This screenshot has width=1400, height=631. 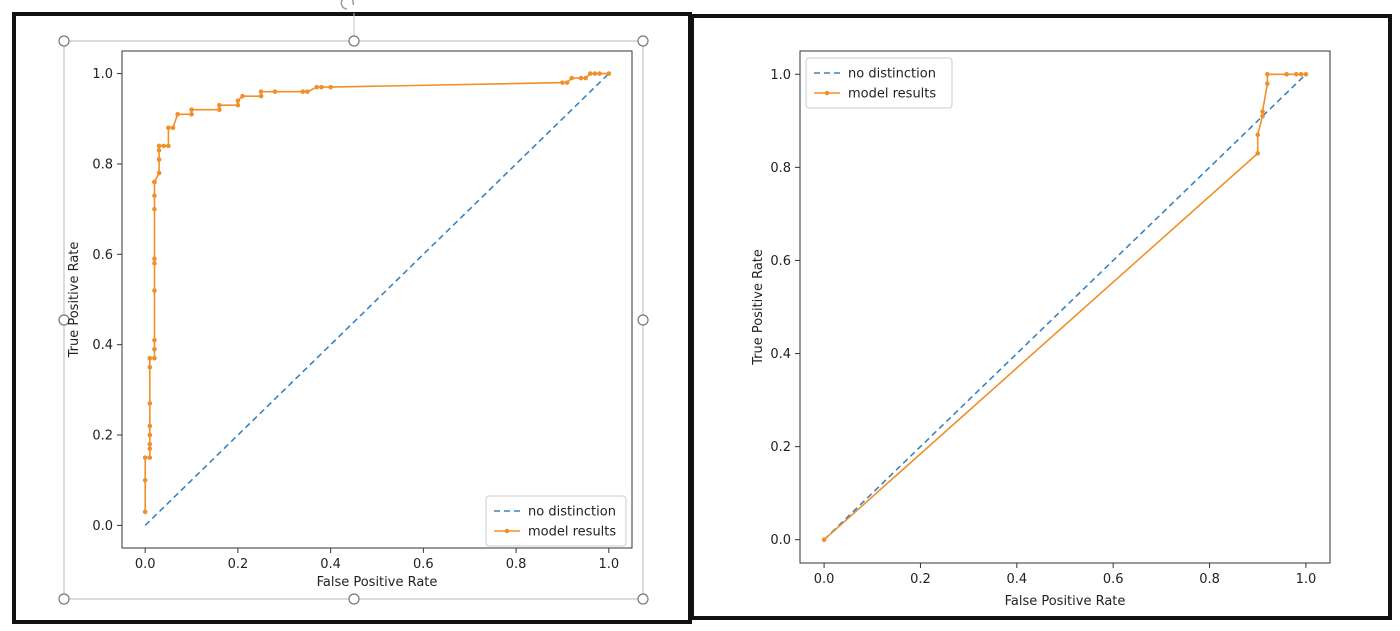 I want to click on resize-handle-bottom, so click(x=354, y=599).